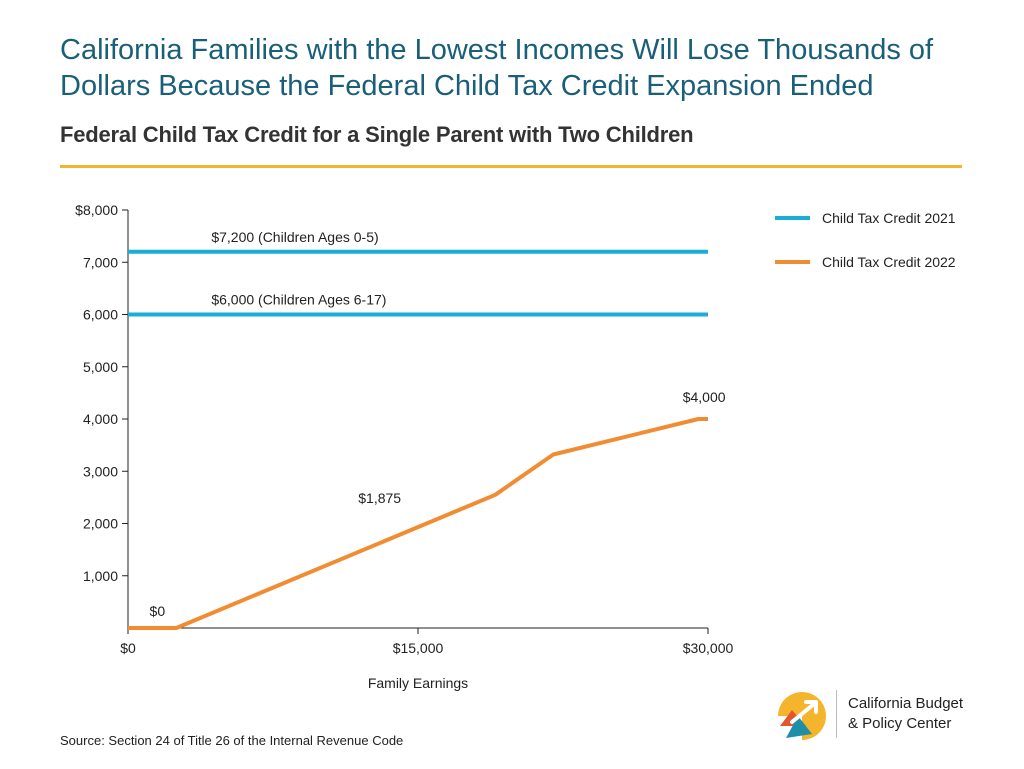 The height and width of the screenshot is (769, 1024). Describe the element at coordinates (100, 315) in the screenshot. I see `y-tick-label: 6,000` at that location.